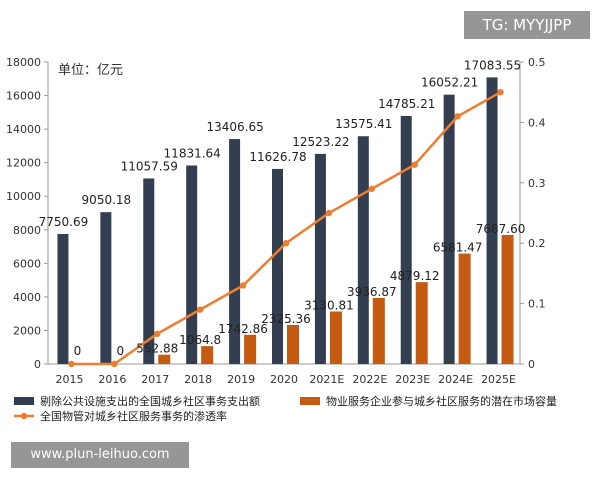 Image resolution: width=600 pixels, height=480 pixels. I want to click on expenditure-data-label: 16052.21, so click(449, 83).